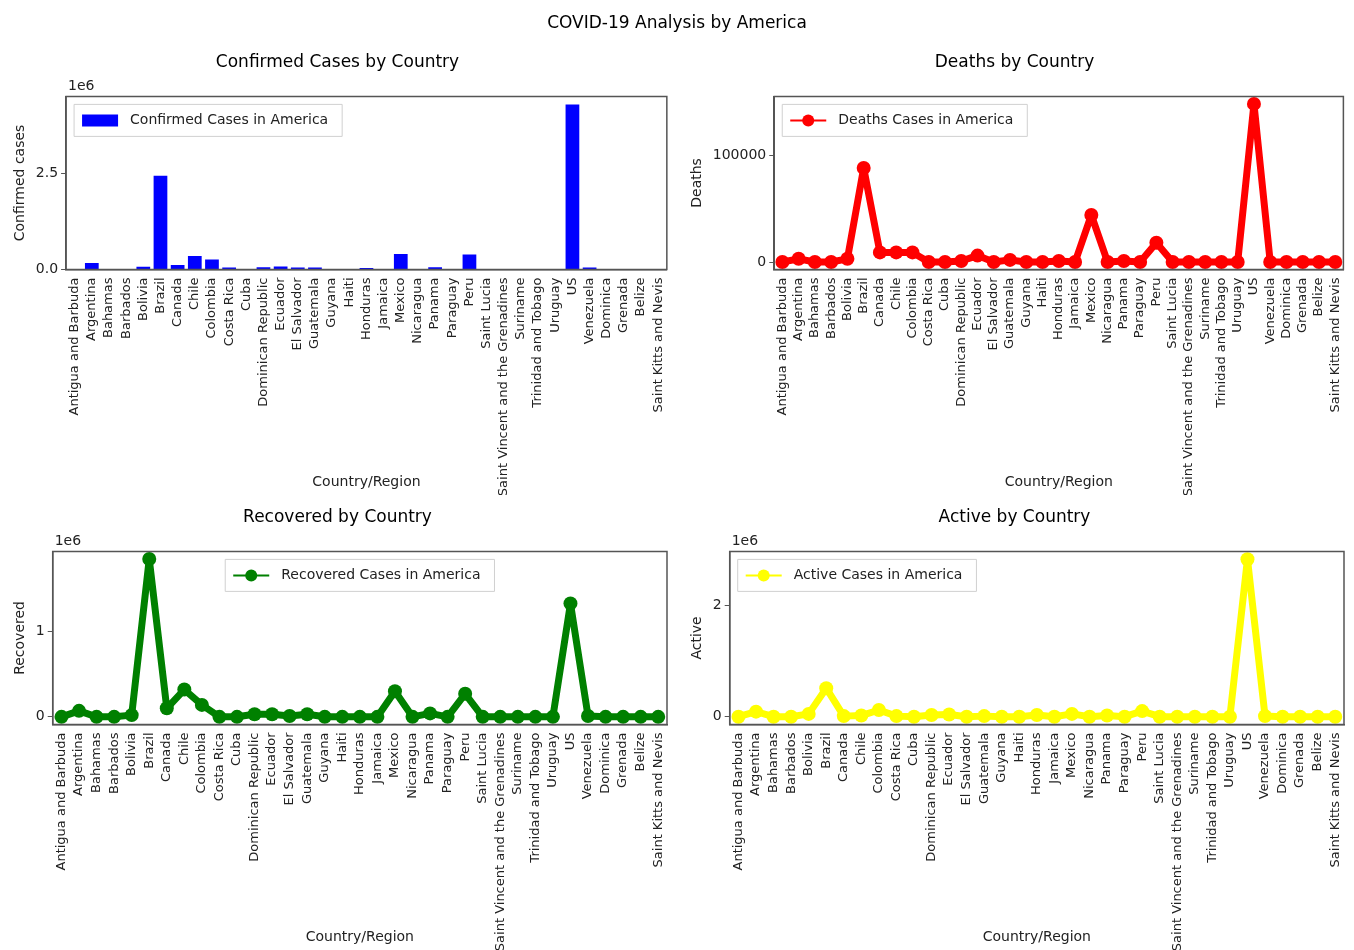  What do you see at coordinates (696, 638) in the screenshot?
I see `y-axis-title: Active` at bounding box center [696, 638].